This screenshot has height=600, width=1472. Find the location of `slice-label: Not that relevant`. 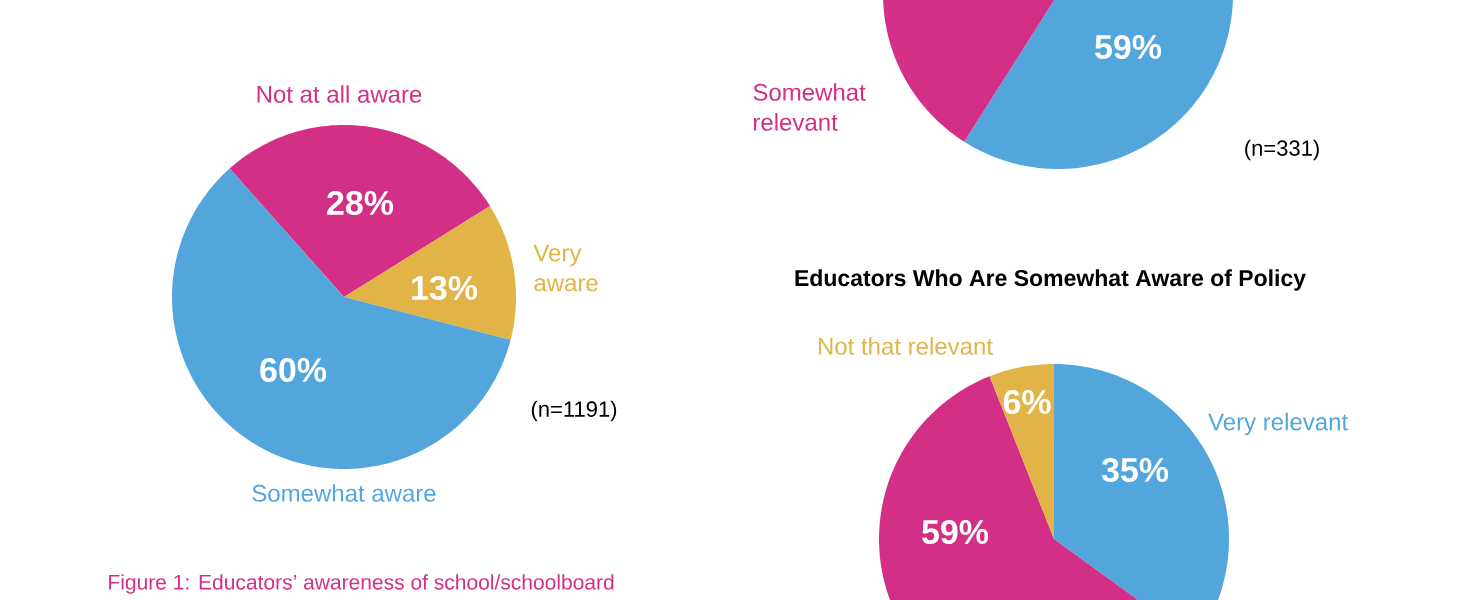

slice-label: Not that relevant is located at coordinates (905, 346).